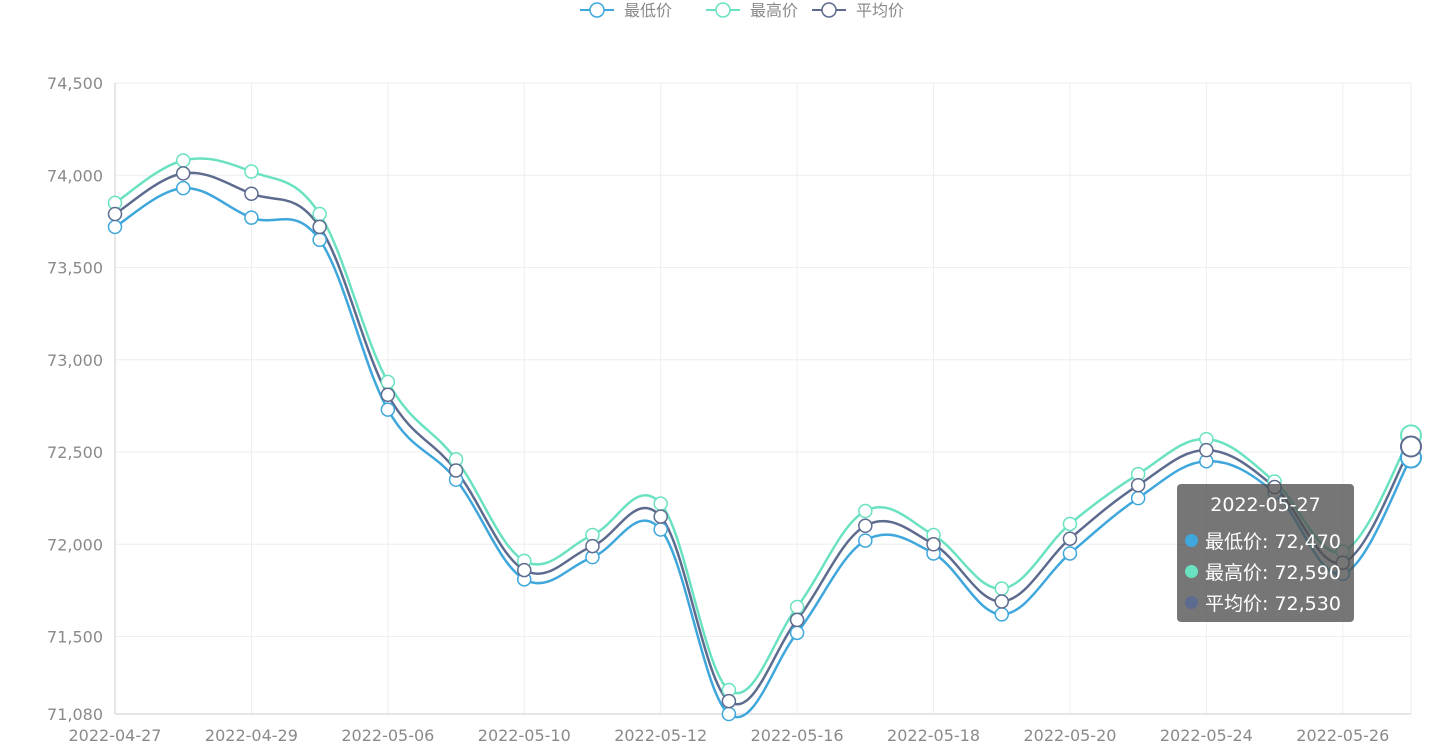  I want to click on y-tick-label: 74,000, so click(75, 175).